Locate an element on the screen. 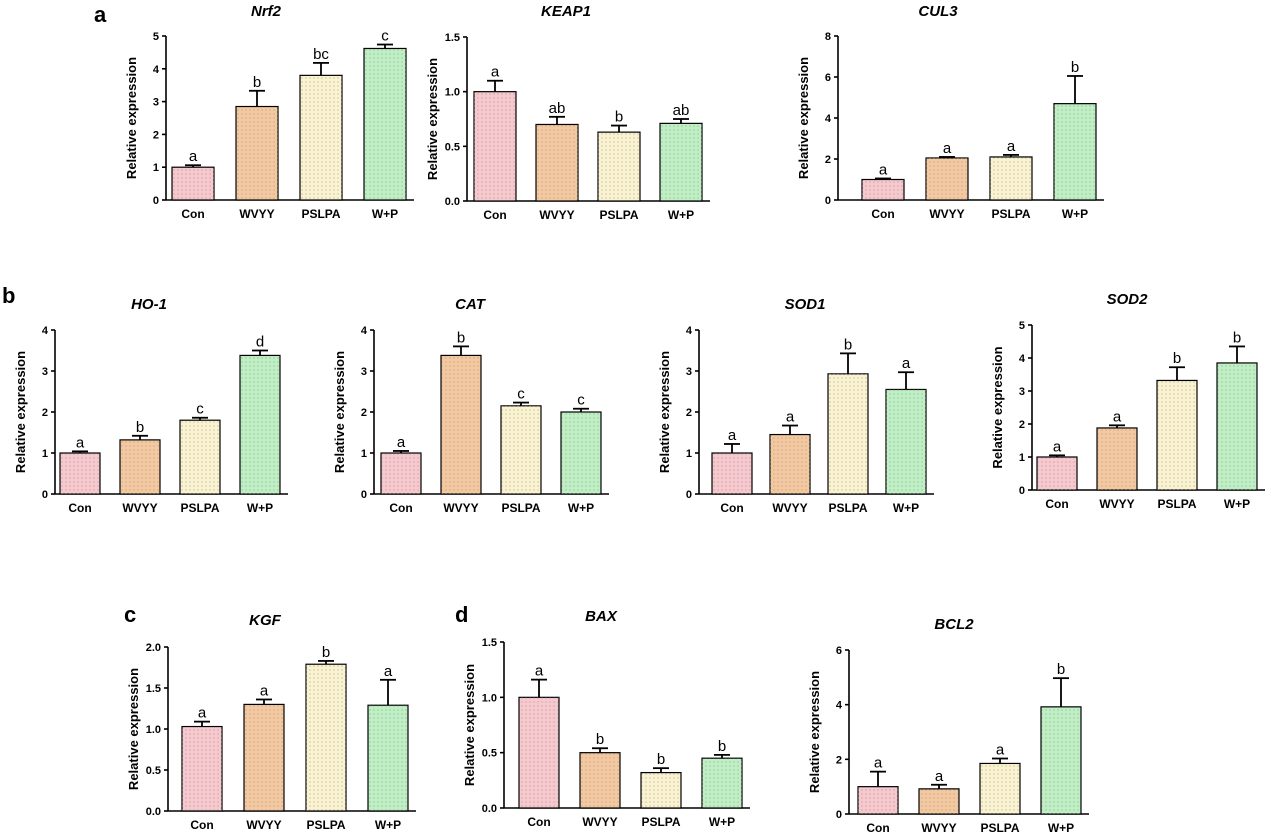 The image size is (1280, 834). x-tick-label-keap1-w-p: W+P is located at coordinates (681, 215).